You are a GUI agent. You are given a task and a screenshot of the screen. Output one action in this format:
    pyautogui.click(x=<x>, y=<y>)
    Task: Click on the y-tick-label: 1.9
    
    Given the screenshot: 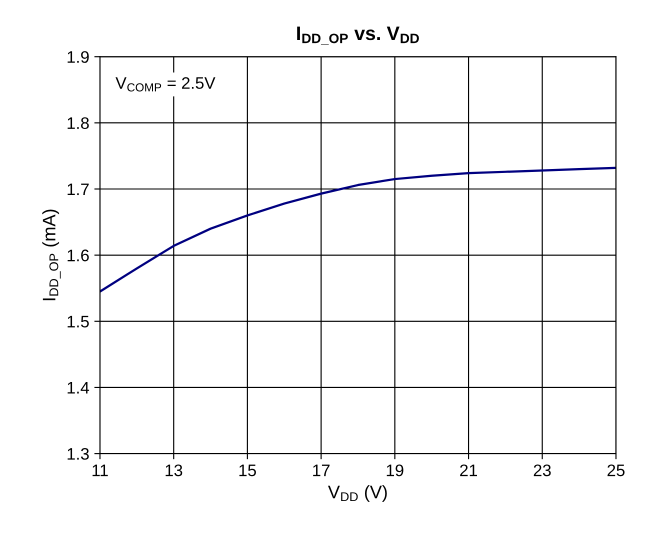 What is the action you would take?
    pyautogui.click(x=78, y=57)
    